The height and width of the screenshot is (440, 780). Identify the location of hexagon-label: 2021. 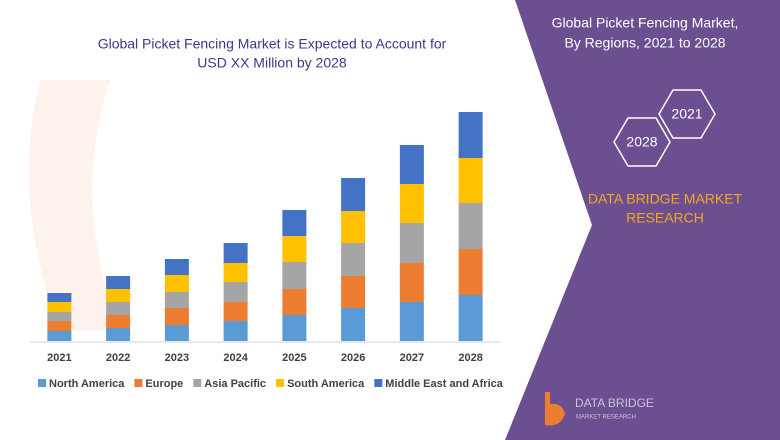
(686, 114).